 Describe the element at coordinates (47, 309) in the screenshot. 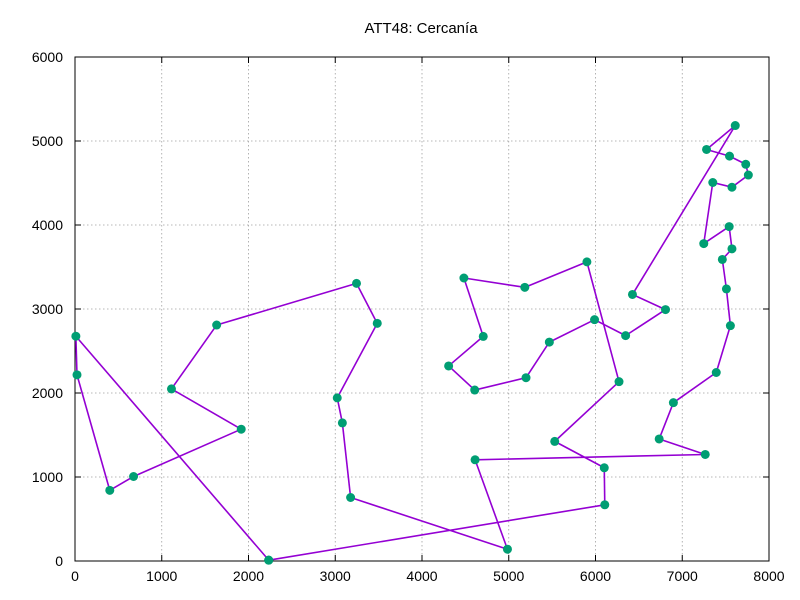

I see `y-tick-label: 3000` at that location.